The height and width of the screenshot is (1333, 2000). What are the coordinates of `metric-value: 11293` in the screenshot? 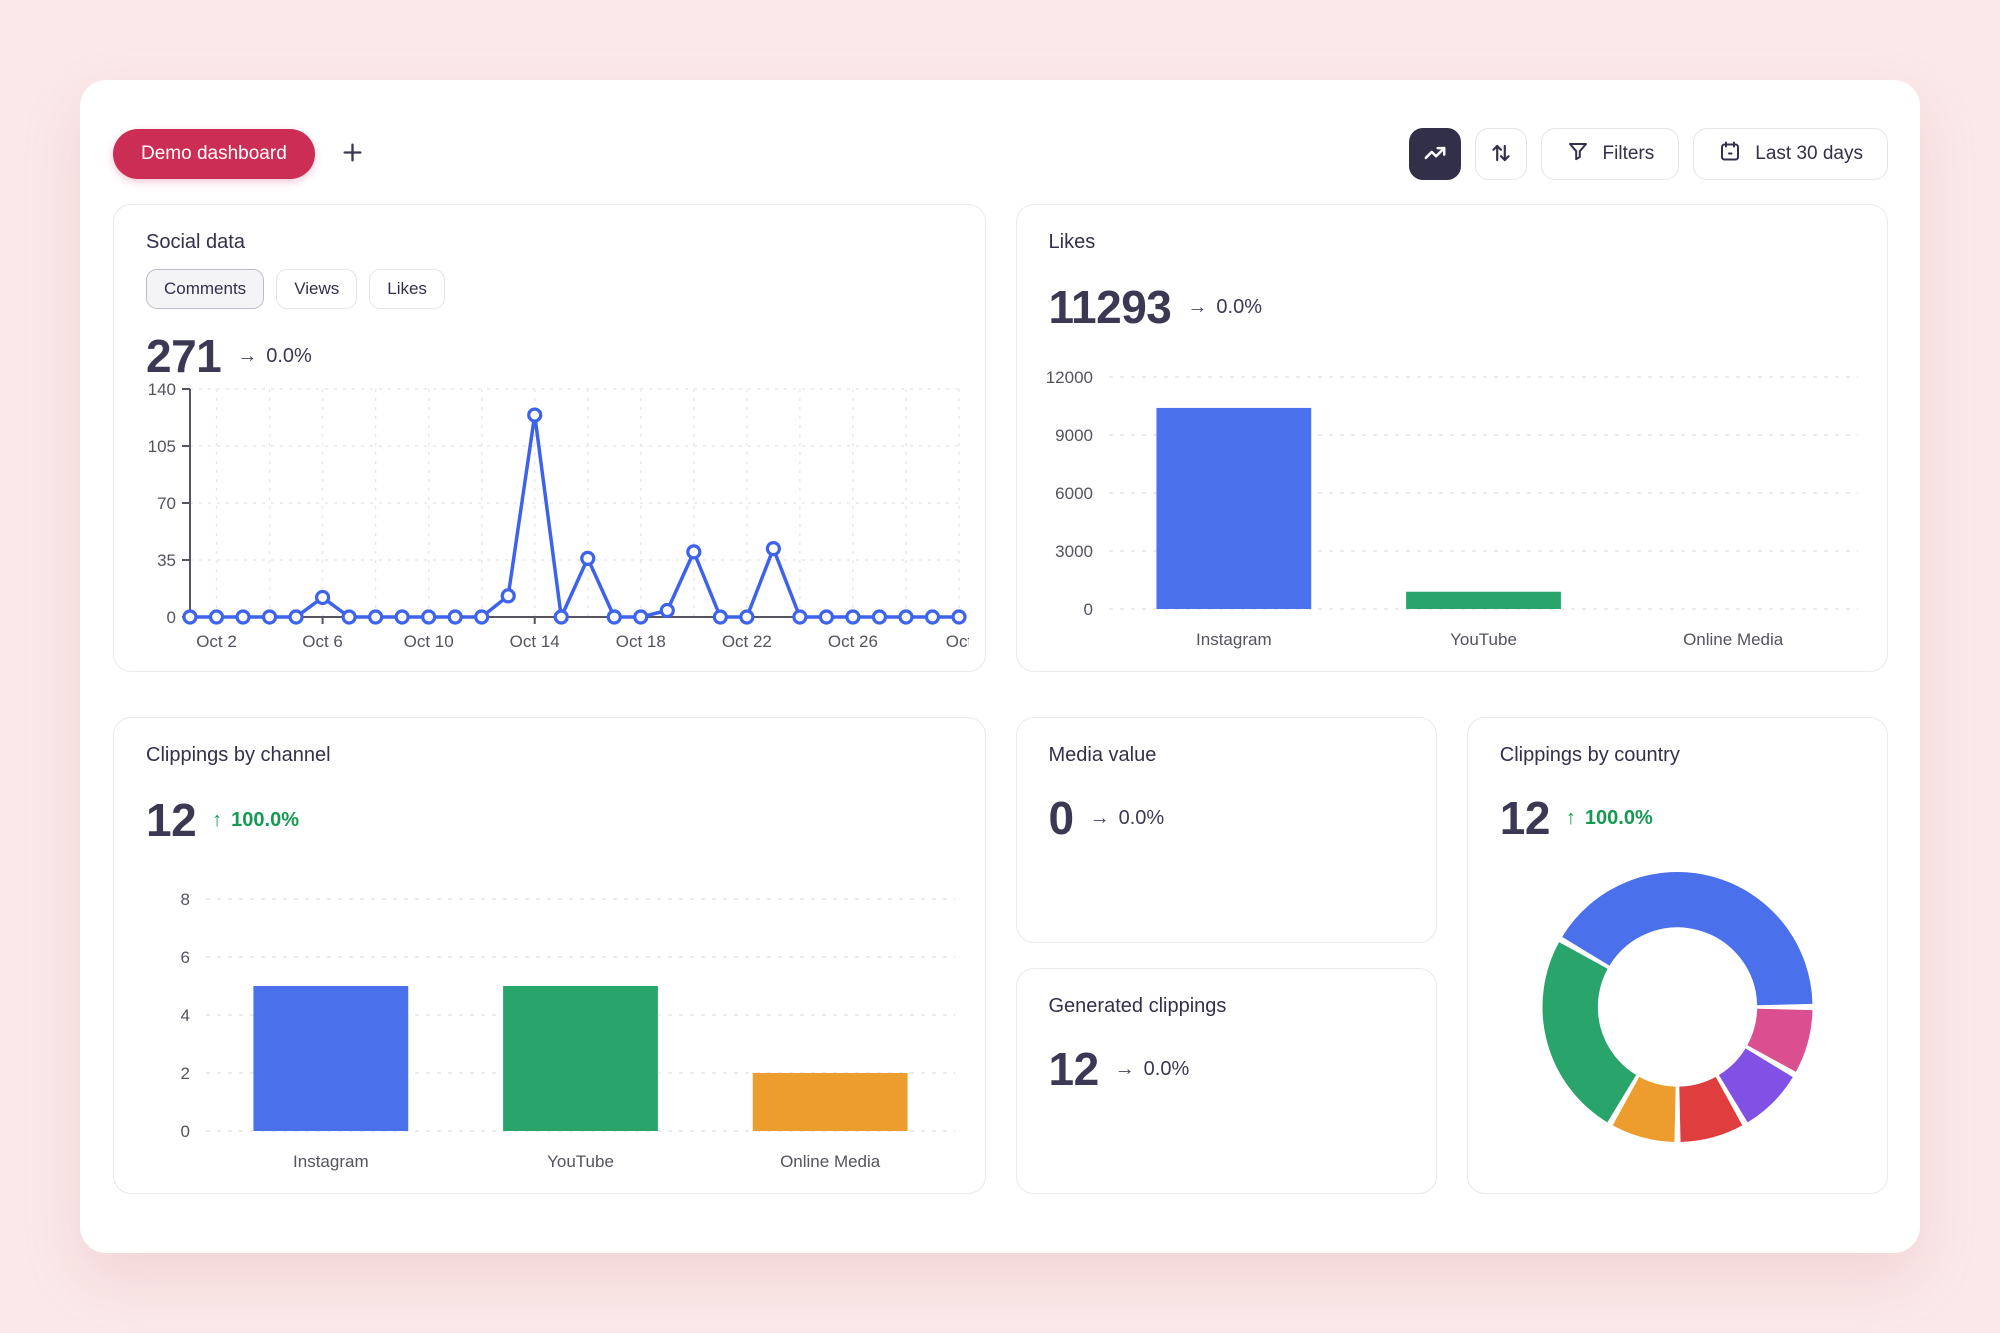 It's located at (1110, 307).